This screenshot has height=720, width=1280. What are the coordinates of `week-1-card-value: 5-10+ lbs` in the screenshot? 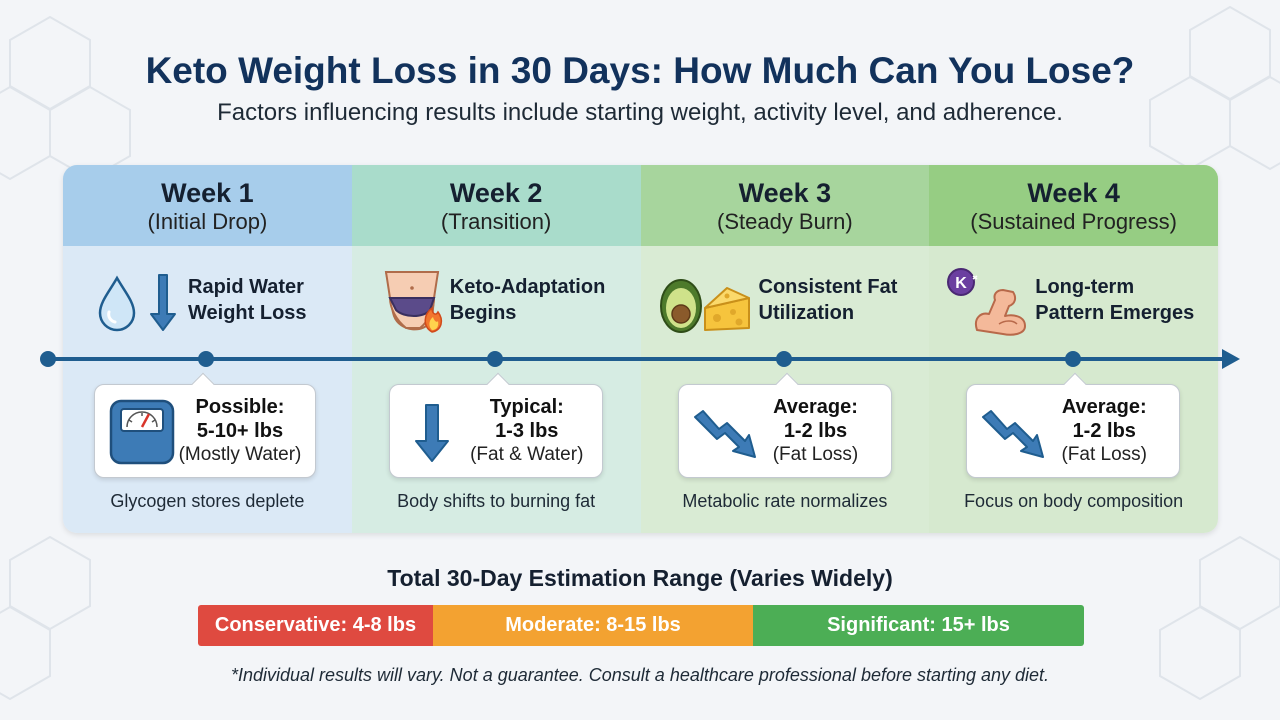 It's located at (240, 431).